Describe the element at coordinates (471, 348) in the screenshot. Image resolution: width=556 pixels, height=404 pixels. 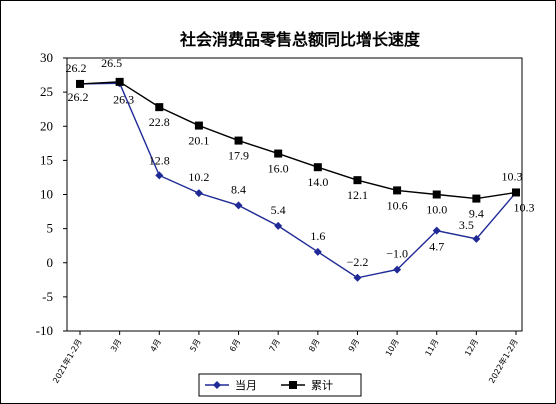
I see `x-tick-label: 12月` at that location.